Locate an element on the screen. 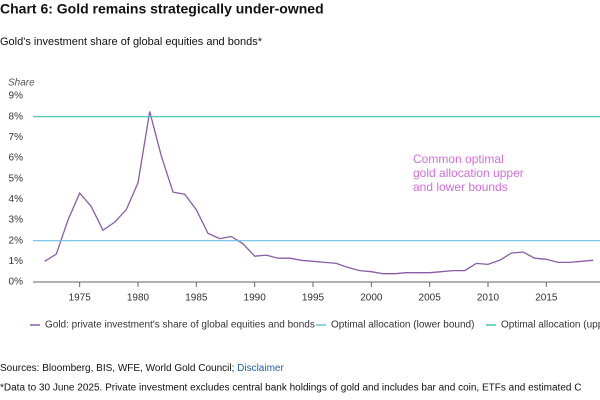 The image size is (600, 400). annotation: and lower bounds is located at coordinates (460, 187).